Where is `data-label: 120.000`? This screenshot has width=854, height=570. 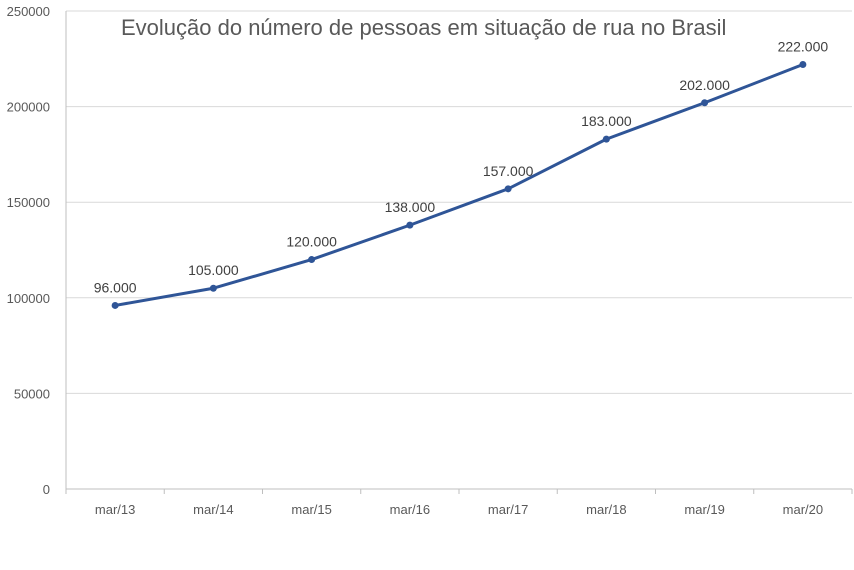 data-label: 120.000 is located at coordinates (311, 242).